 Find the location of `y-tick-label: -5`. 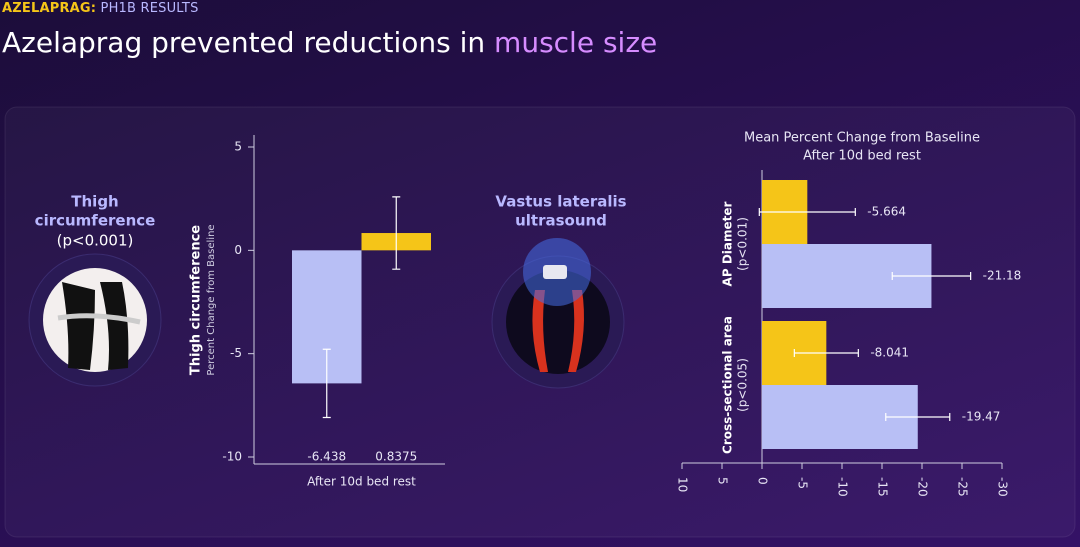

y-tick-label: -5 is located at coordinates (236, 353).